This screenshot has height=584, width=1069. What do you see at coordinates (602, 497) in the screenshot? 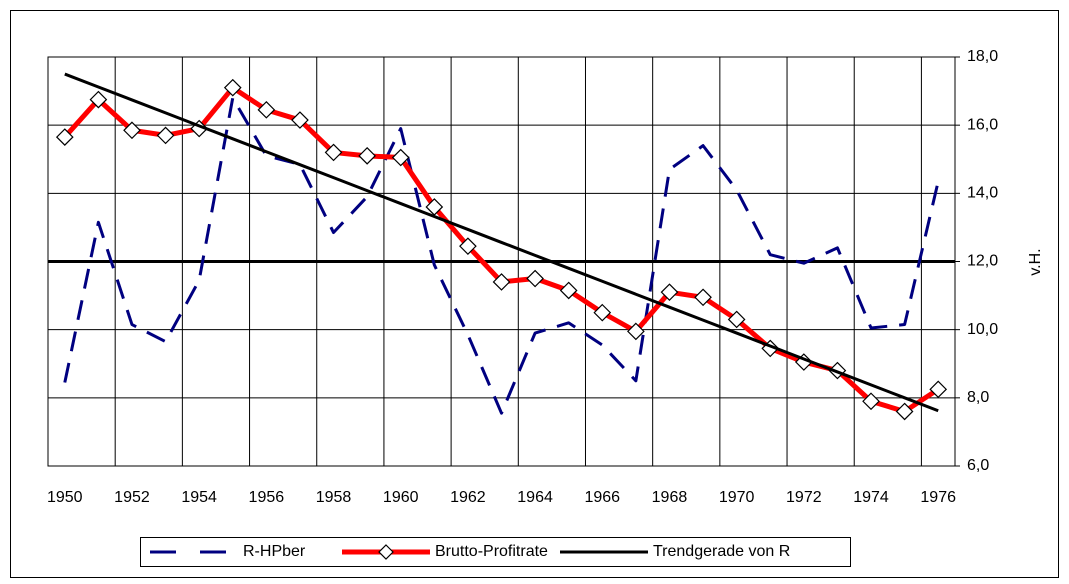
I see `x-tick-label: 1966` at bounding box center [602, 497].